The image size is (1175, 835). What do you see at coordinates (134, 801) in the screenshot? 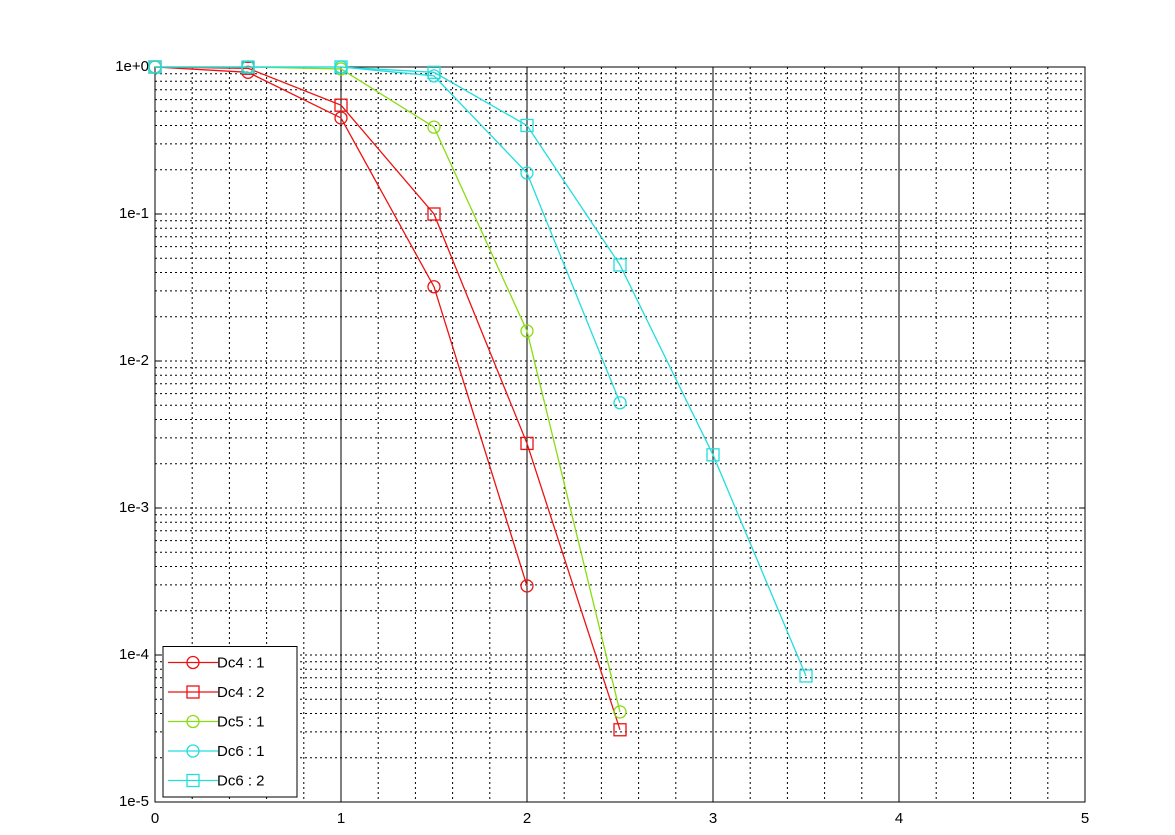
I see `y-tick-label: 1e-5` at bounding box center [134, 801].